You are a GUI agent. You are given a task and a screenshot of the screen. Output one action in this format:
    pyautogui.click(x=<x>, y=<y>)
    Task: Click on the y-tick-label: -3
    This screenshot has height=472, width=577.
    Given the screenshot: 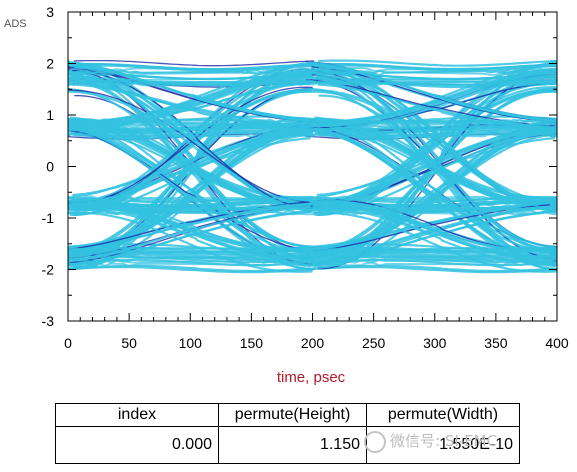 What is the action you would take?
    pyautogui.click(x=48, y=321)
    